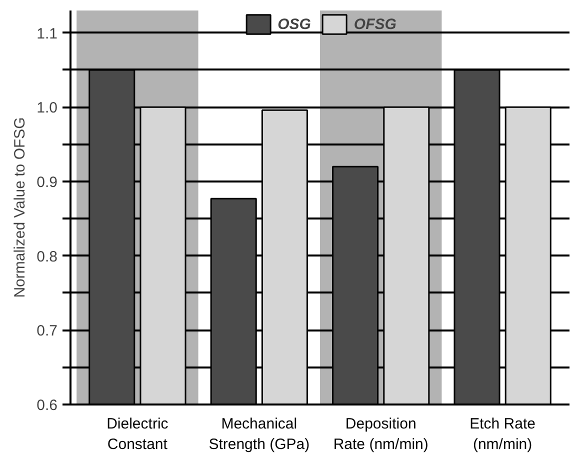 The image size is (579, 464). I want to click on legend-label: OSG, so click(294, 24).